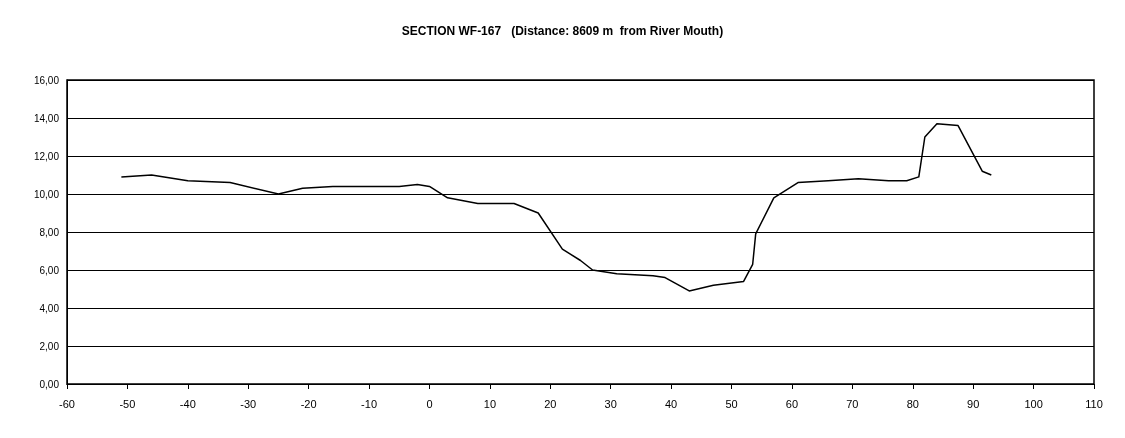 The width and height of the screenshot is (1125, 438). Describe the element at coordinates (49, 270) in the screenshot. I see `y-tick-label: 6,00` at that location.